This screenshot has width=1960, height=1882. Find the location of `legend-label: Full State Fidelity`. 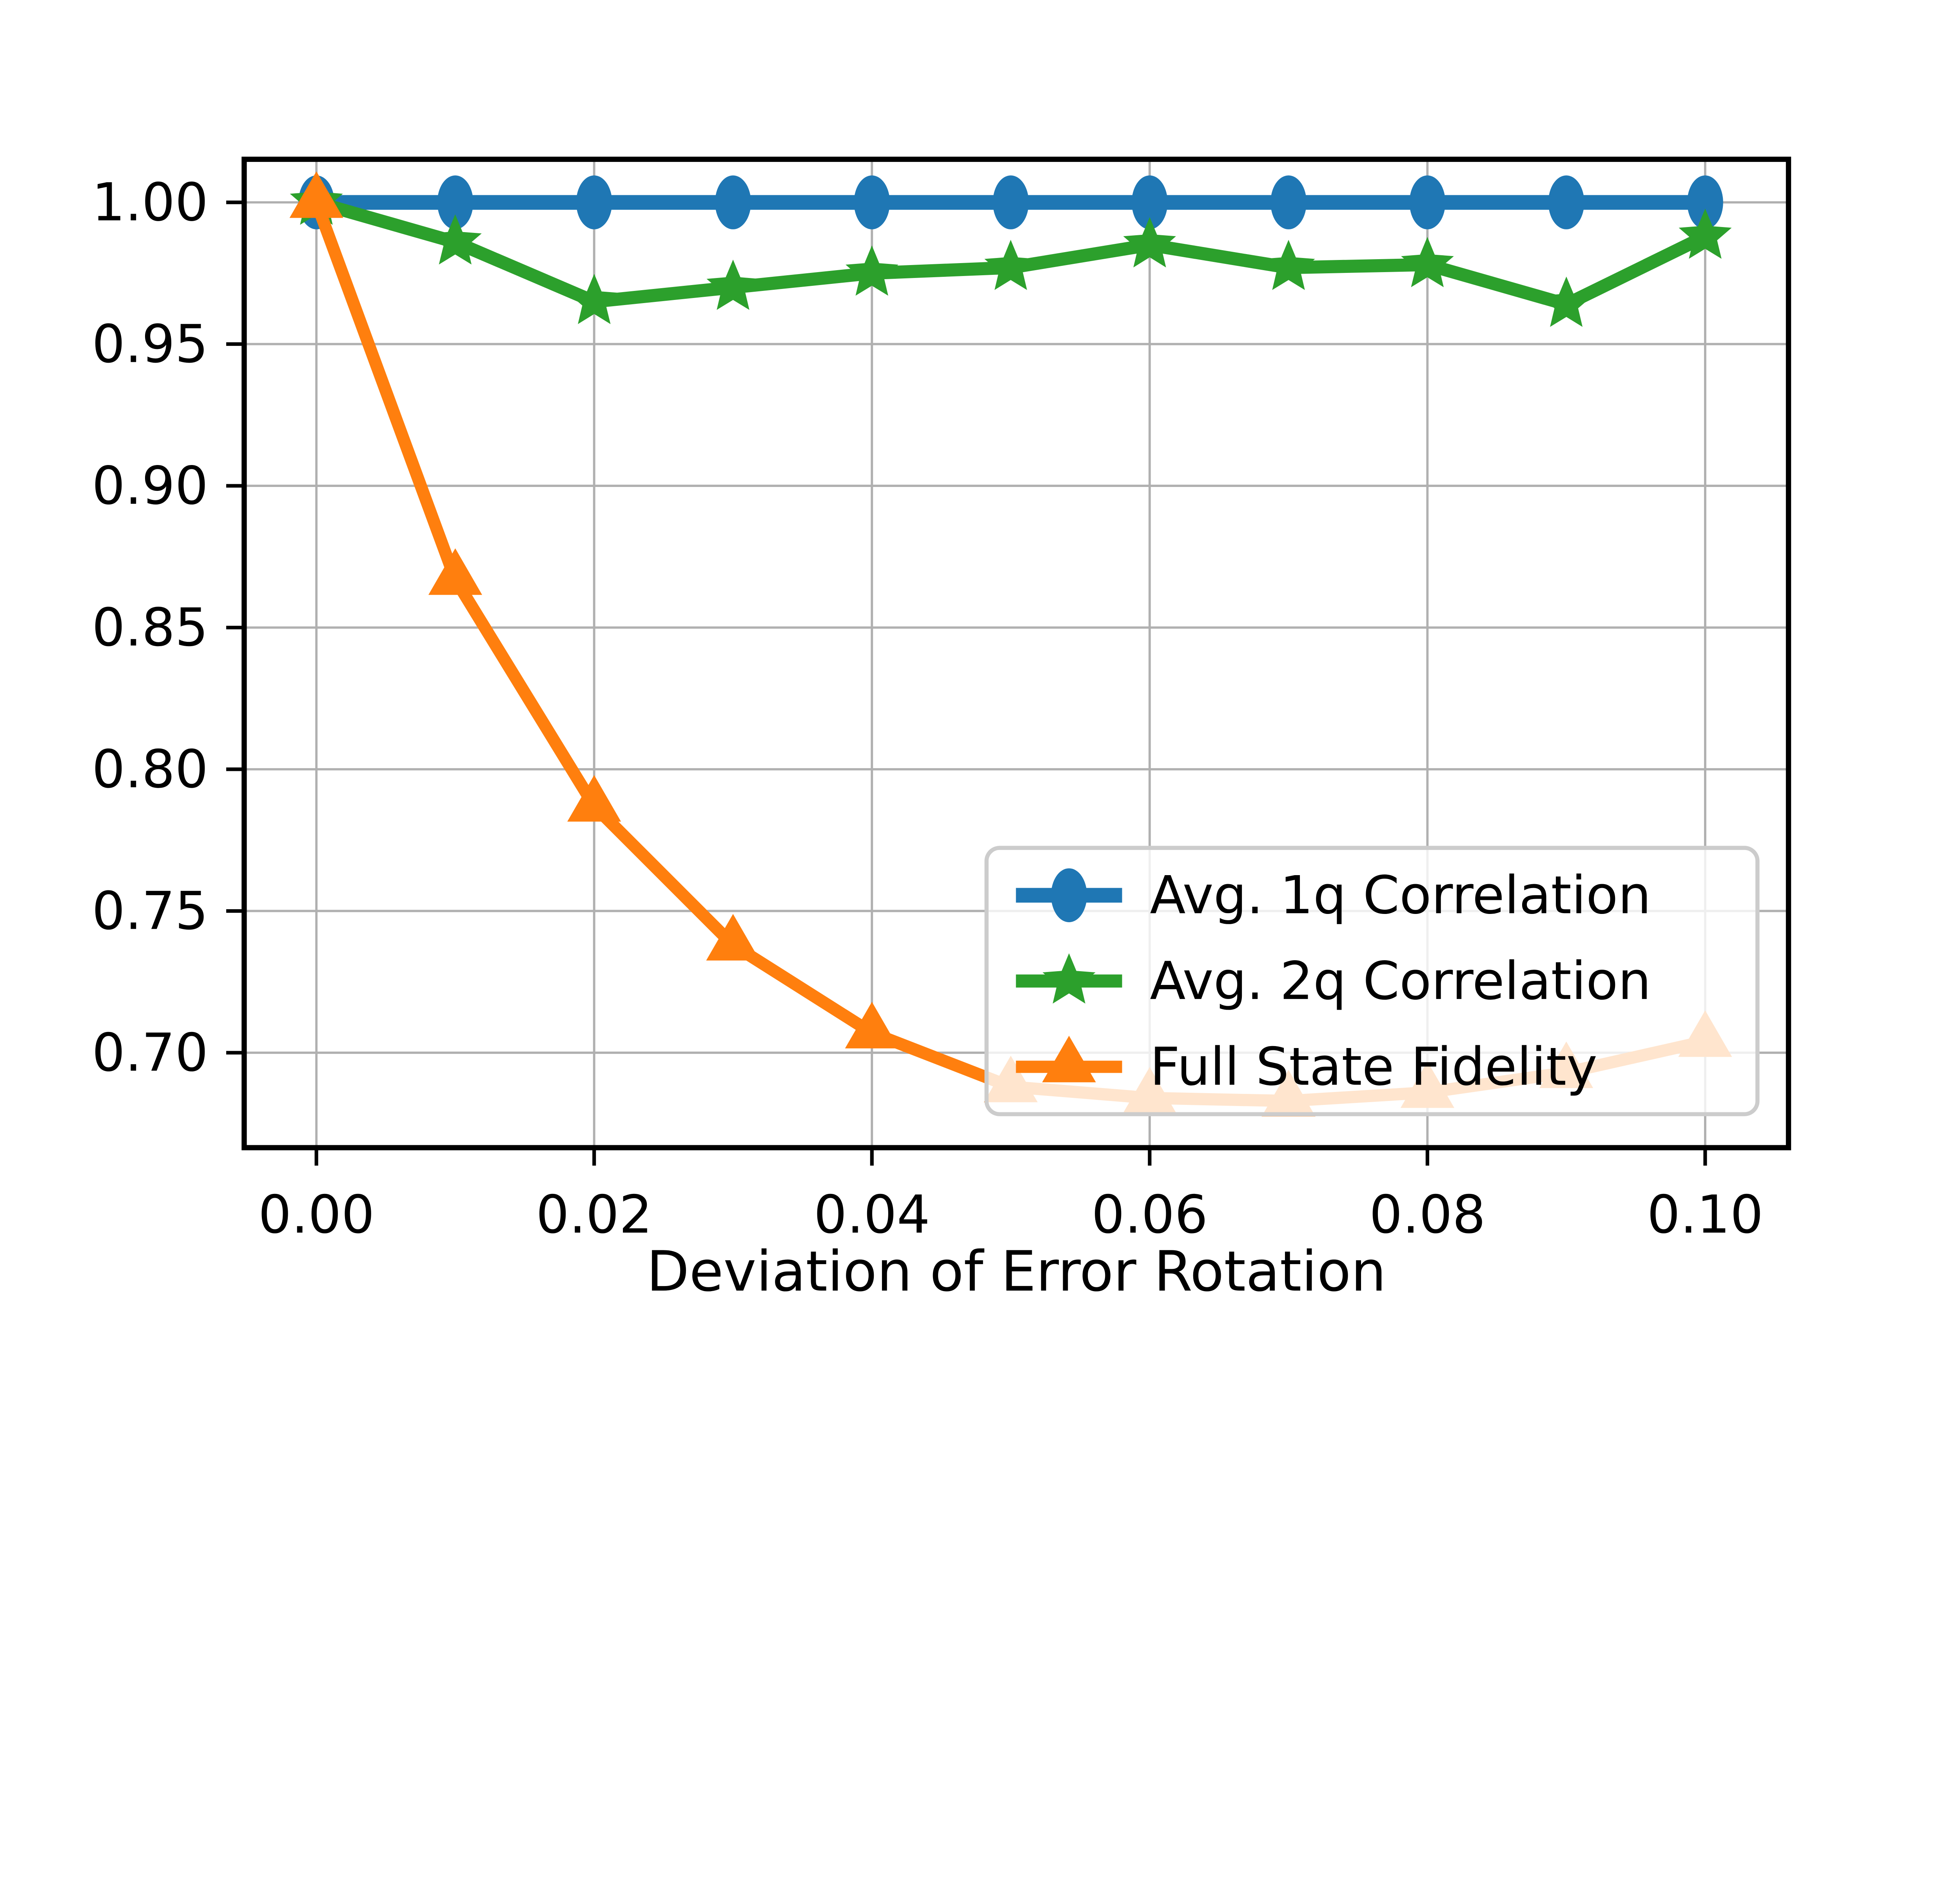

legend-label: Full State Fidelity is located at coordinates (1373, 1067).